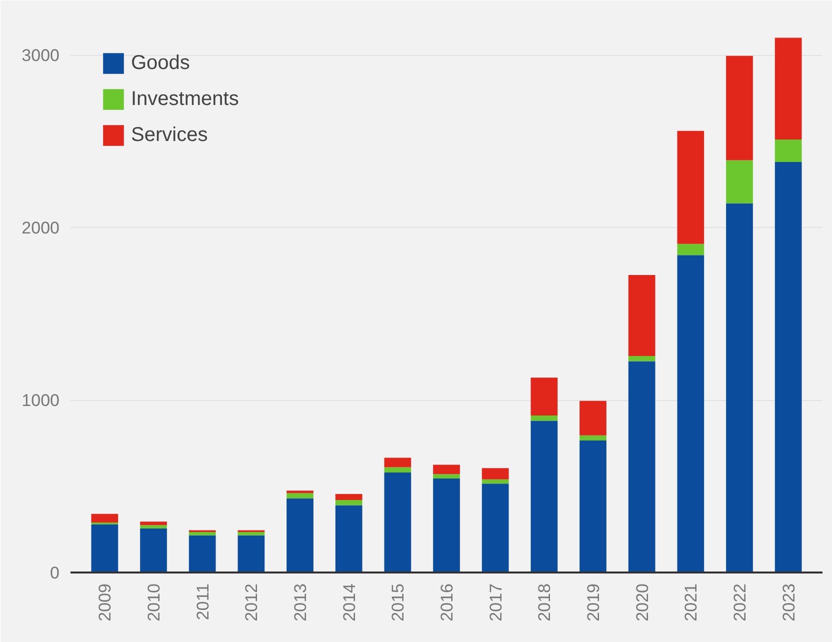  I want to click on x-tick-label: 2010, so click(154, 602).